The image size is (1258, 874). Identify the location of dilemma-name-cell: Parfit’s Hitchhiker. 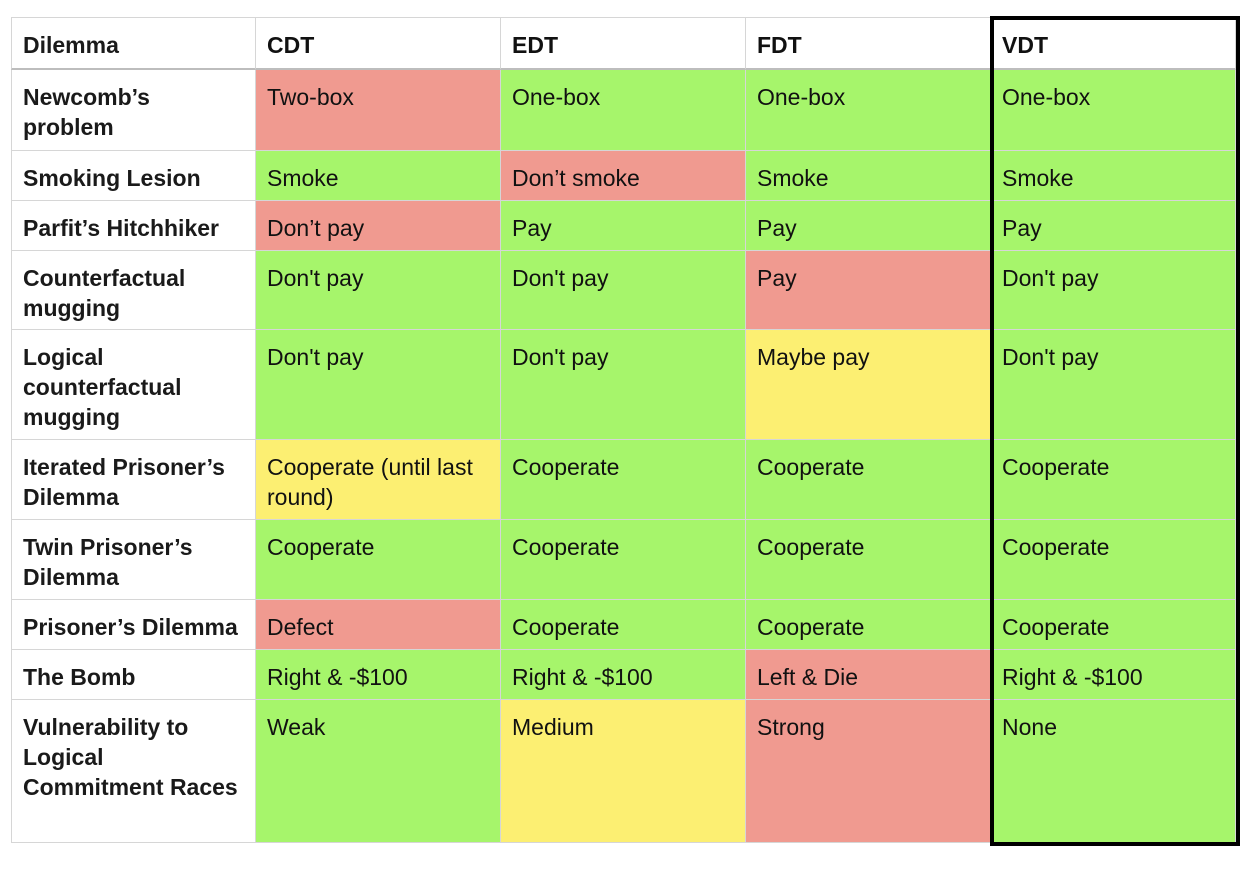
(133, 226).